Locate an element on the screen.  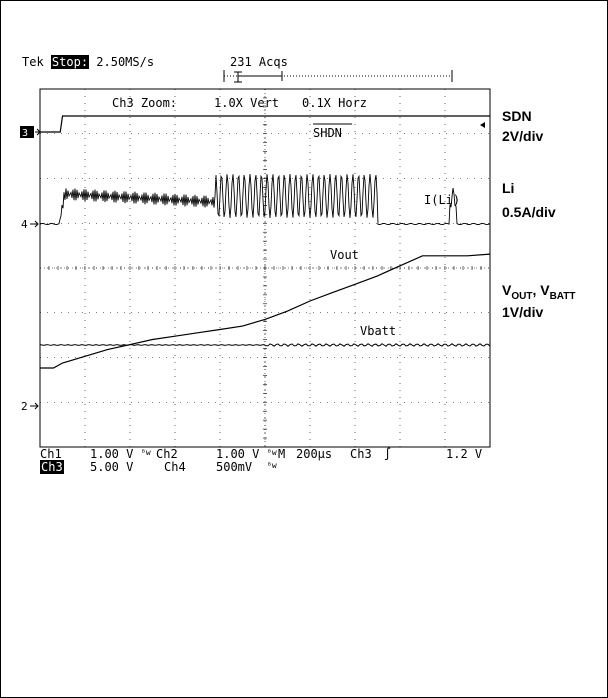
ch4-bw: ᴮw is located at coordinates (272, 465).